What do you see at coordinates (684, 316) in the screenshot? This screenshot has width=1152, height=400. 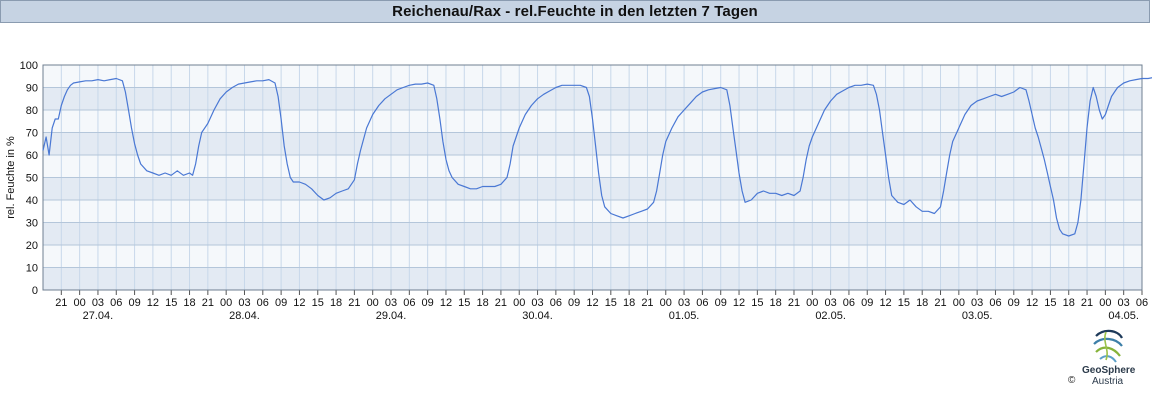 I see `day-label: 01.05.` at bounding box center [684, 316].